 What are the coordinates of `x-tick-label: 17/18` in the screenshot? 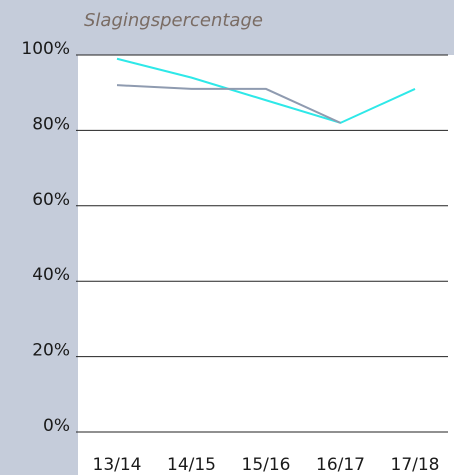 It's located at (415, 465).